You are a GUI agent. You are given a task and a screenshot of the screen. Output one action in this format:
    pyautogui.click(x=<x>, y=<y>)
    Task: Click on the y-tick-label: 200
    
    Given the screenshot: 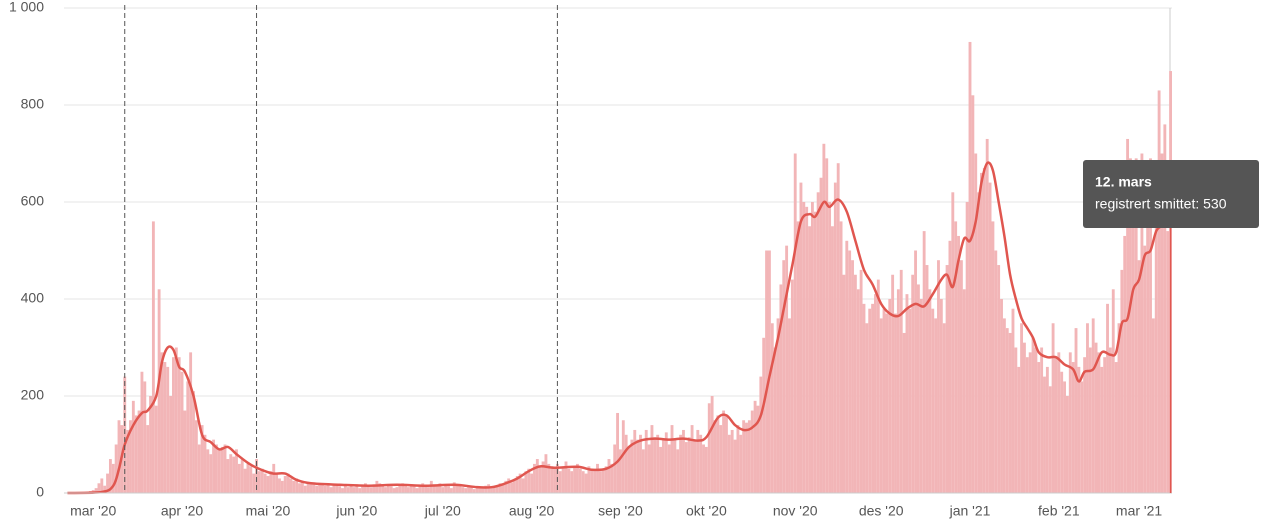 What is the action you would take?
    pyautogui.click(x=33, y=395)
    